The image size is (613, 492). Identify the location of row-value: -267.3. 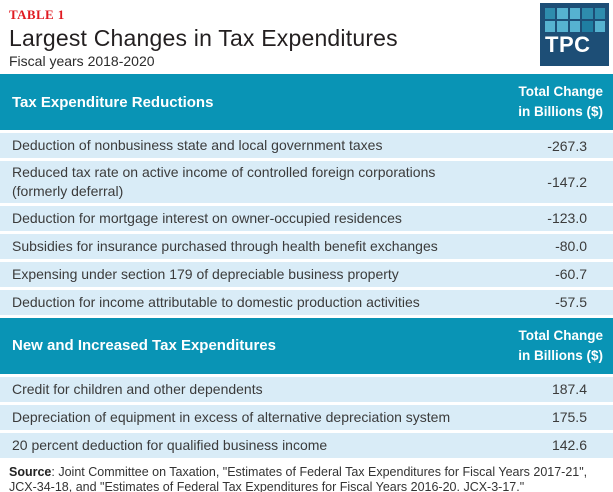
(567, 145).